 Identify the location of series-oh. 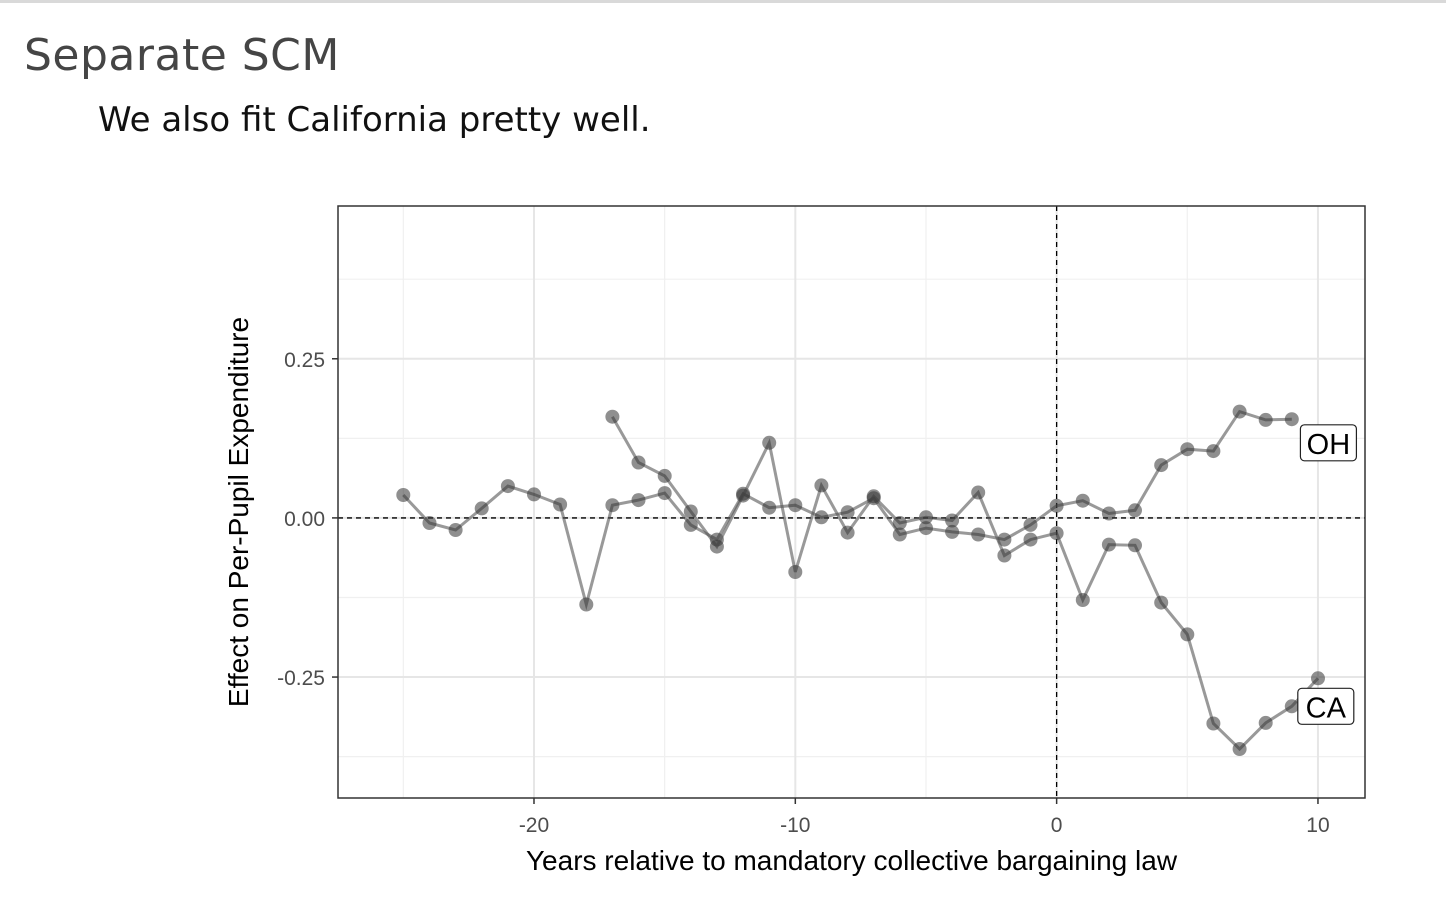
(847, 508).